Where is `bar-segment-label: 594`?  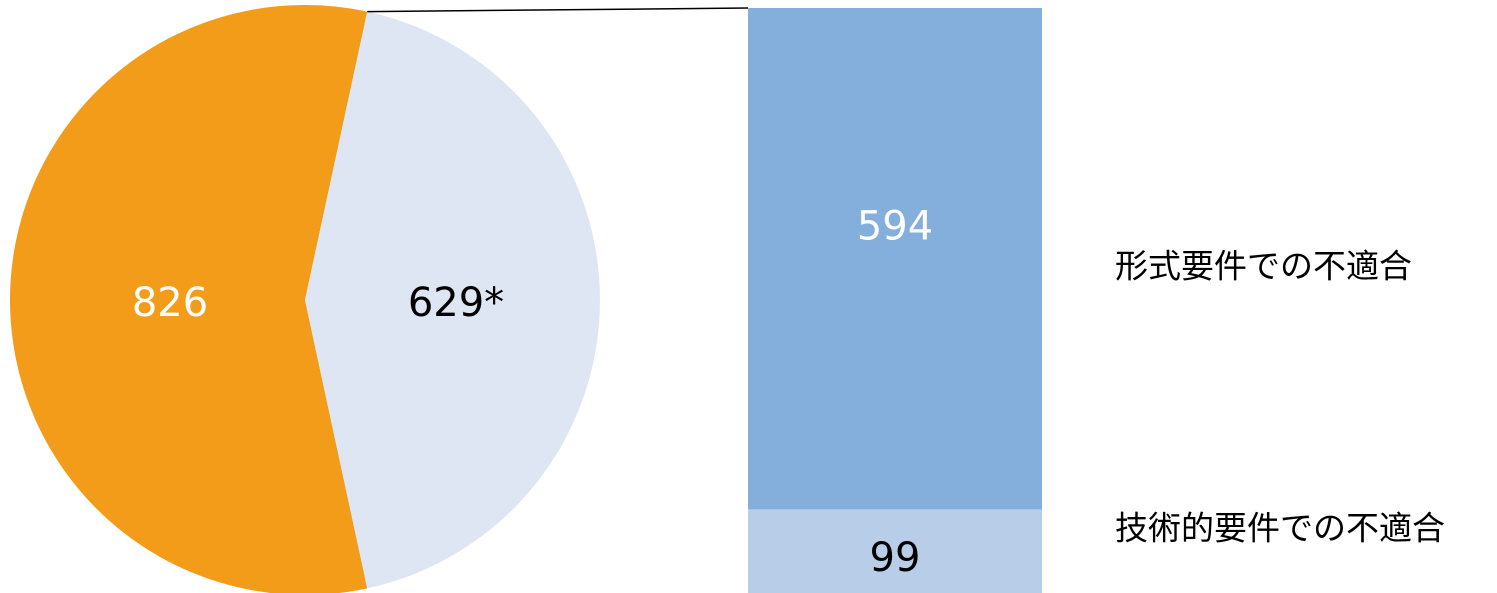 bar-segment-label: 594 is located at coordinates (895, 227).